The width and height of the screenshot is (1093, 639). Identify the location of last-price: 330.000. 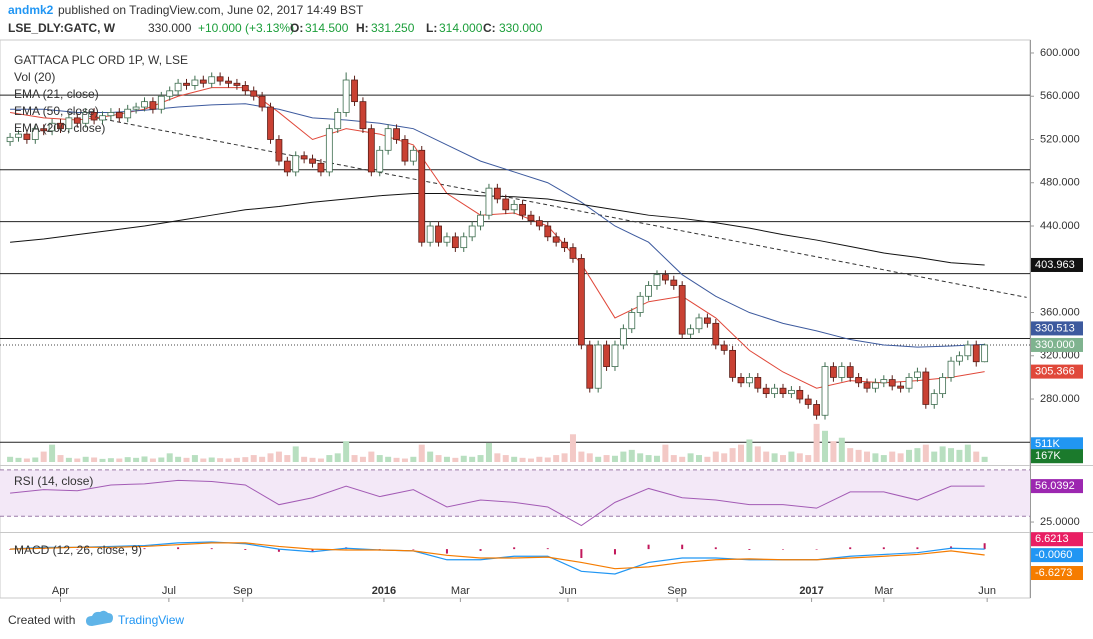
(170, 28).